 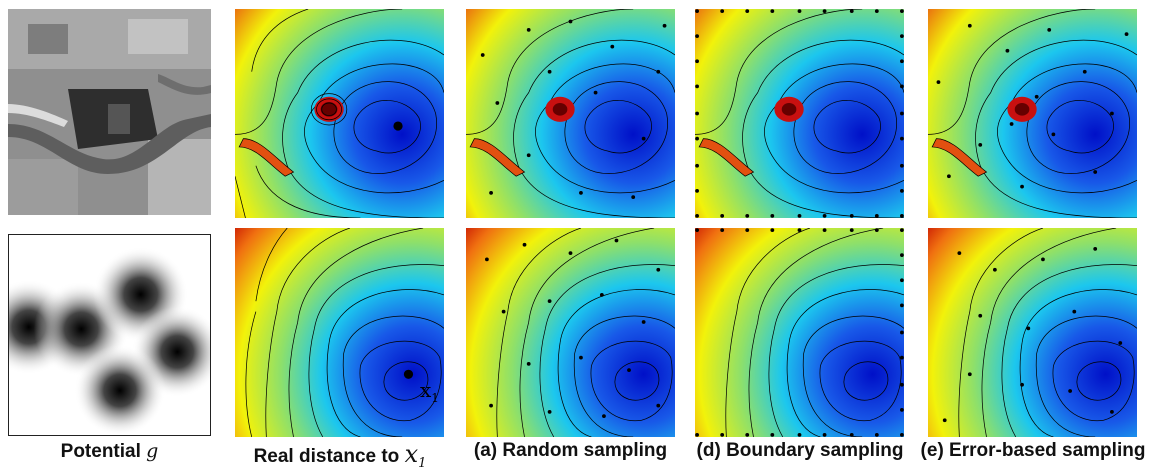 What do you see at coordinates (1033, 450) in the screenshot?
I see `caption-error-sampling: (e) Error-based sampling` at bounding box center [1033, 450].